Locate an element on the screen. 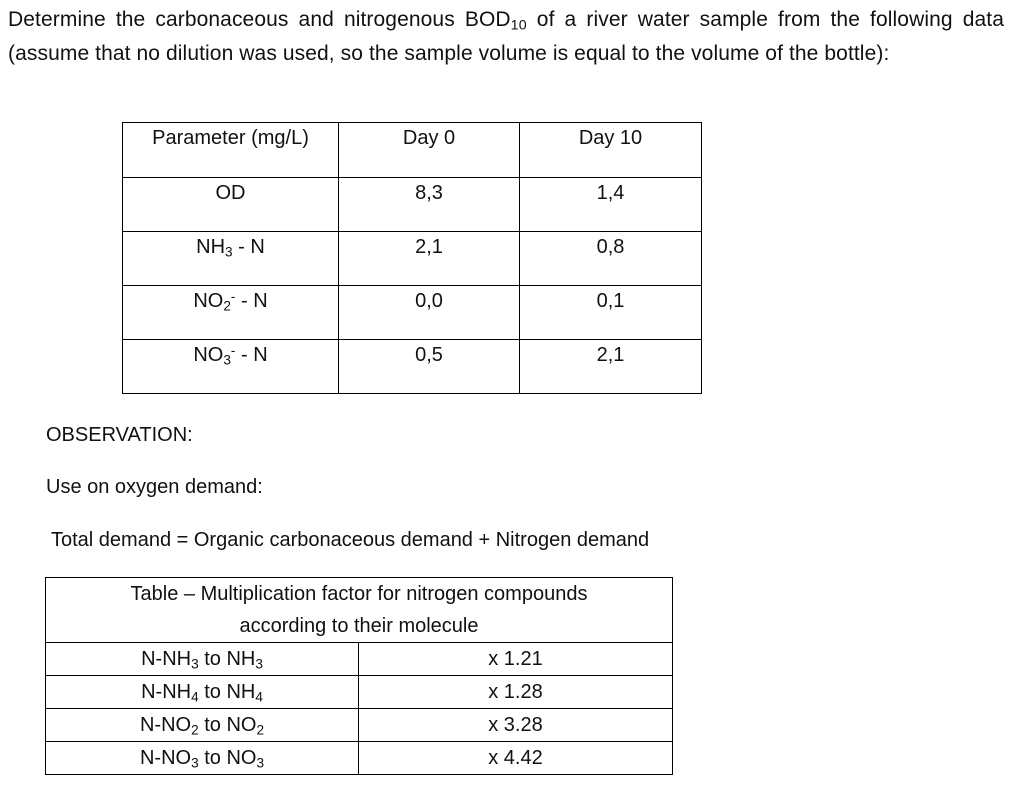 The image size is (1022, 787). day0-cell: 0,0 is located at coordinates (429, 312).